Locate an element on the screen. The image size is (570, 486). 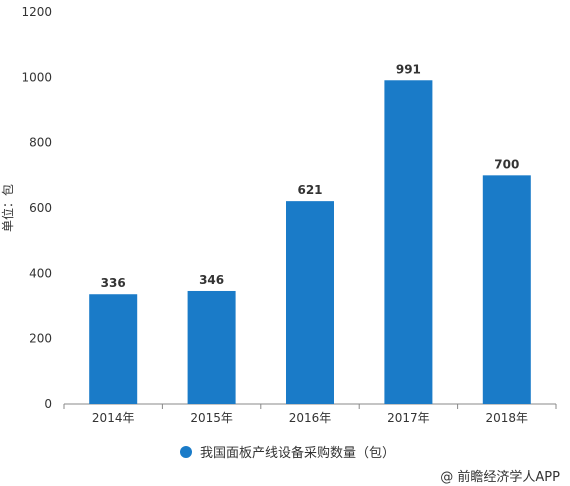
legend-marker is located at coordinates (186, 451).